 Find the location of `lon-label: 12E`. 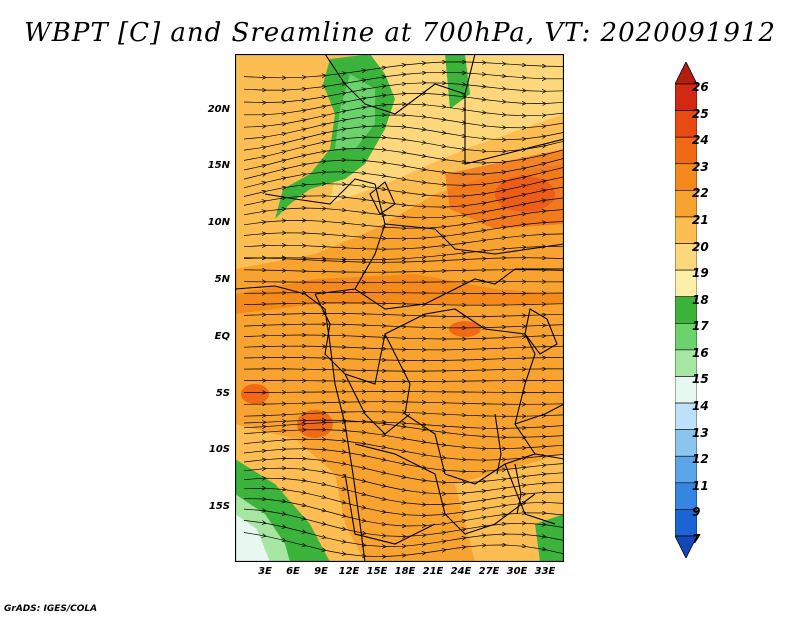

lon-label: 12E is located at coordinates (349, 571).